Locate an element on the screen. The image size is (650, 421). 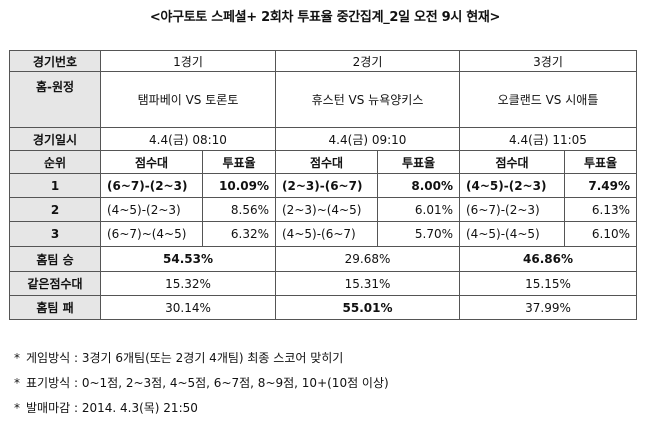
game-number: 2경기 is located at coordinates (367, 61).